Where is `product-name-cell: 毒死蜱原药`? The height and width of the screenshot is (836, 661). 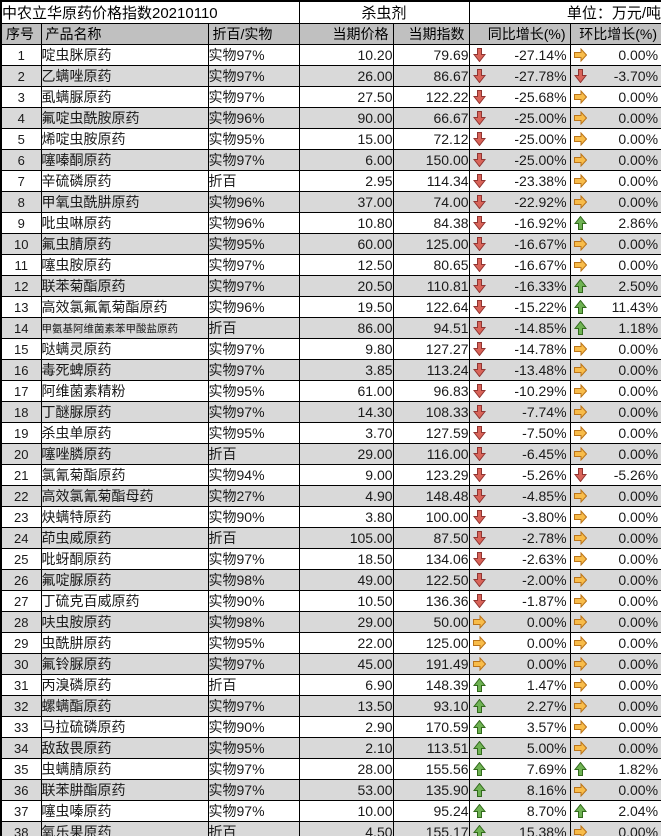
product-name-cell: 毒死蜱原药 is located at coordinates (124, 370).